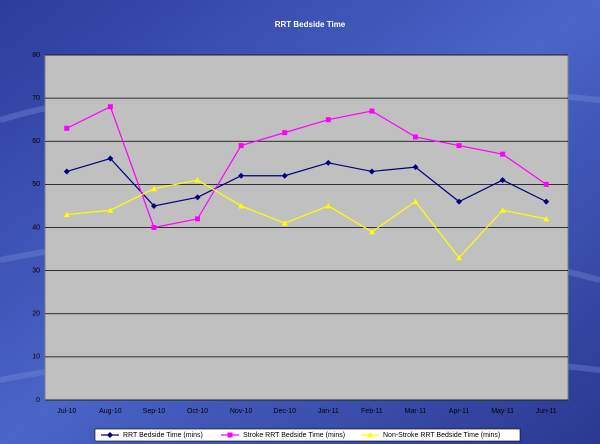 Image resolution: width=600 pixels, height=444 pixels. What do you see at coordinates (36, 270) in the screenshot?
I see `y-tick-label: 30` at bounding box center [36, 270].